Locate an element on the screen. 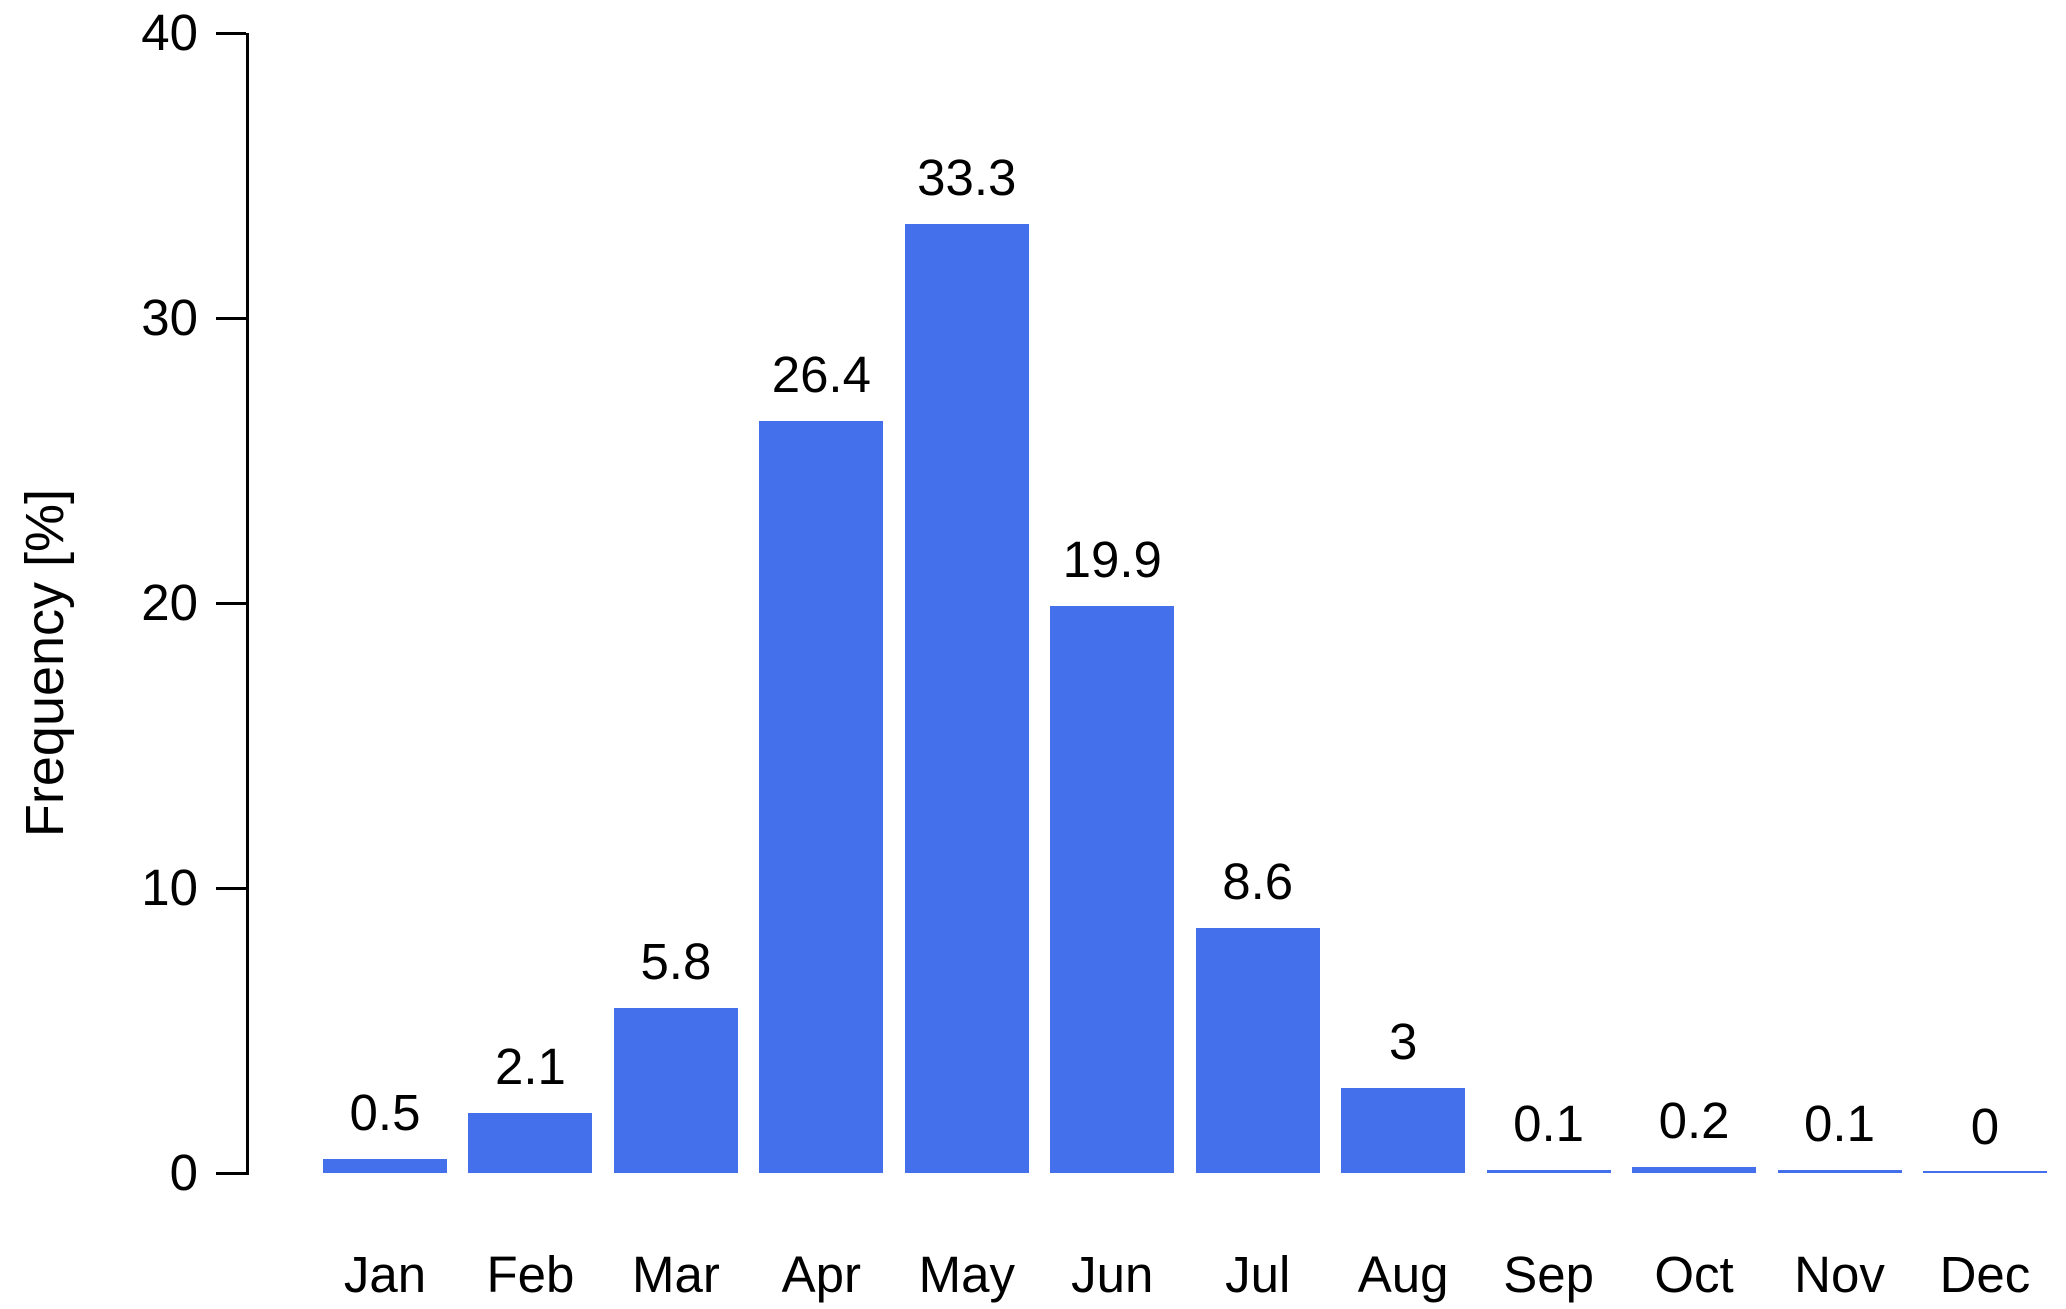 This screenshot has height=1309, width=2066. x-axis-category-label-oct: Oct is located at coordinates (1694, 1274).